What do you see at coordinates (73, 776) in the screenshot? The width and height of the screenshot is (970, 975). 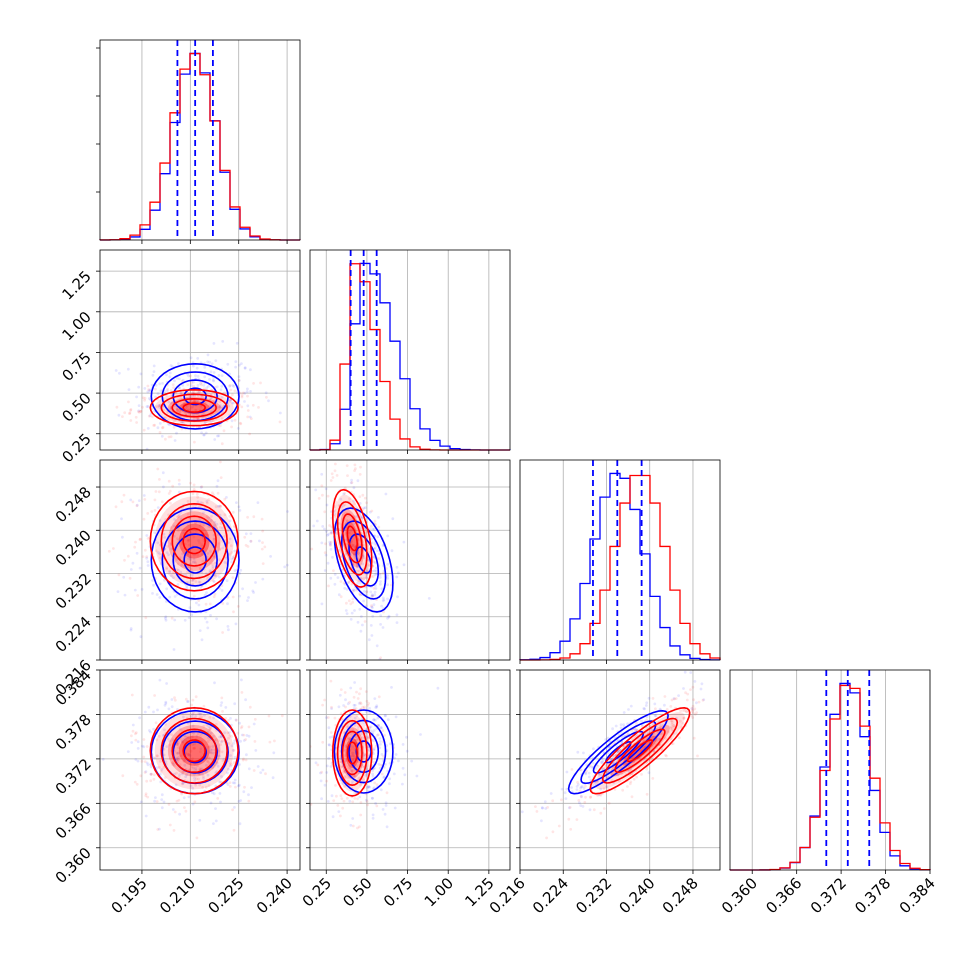 I see `y-tick-label: 0.372` at bounding box center [73, 776].